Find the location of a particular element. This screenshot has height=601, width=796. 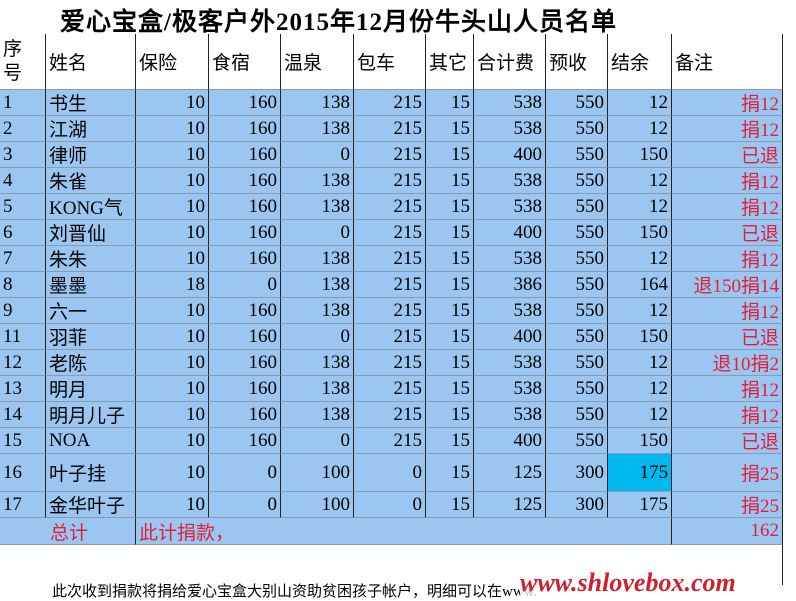

data-cell: 8 is located at coordinates (23, 285).